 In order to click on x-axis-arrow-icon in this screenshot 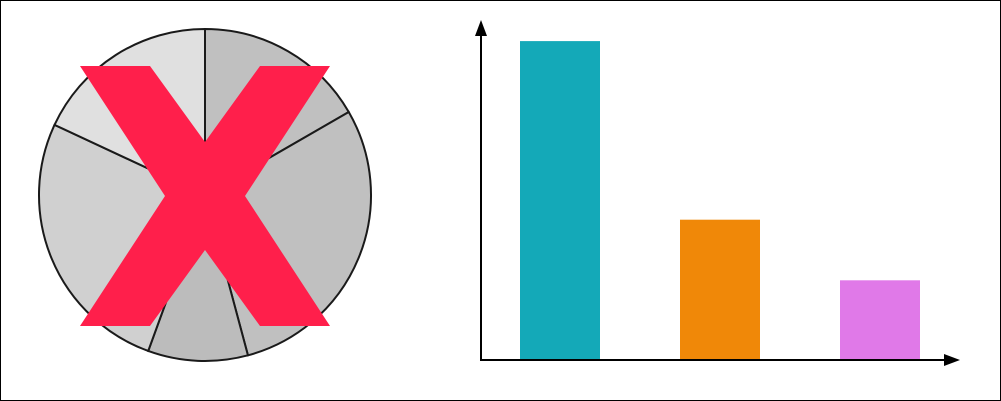, I will do `click(952, 360)`.